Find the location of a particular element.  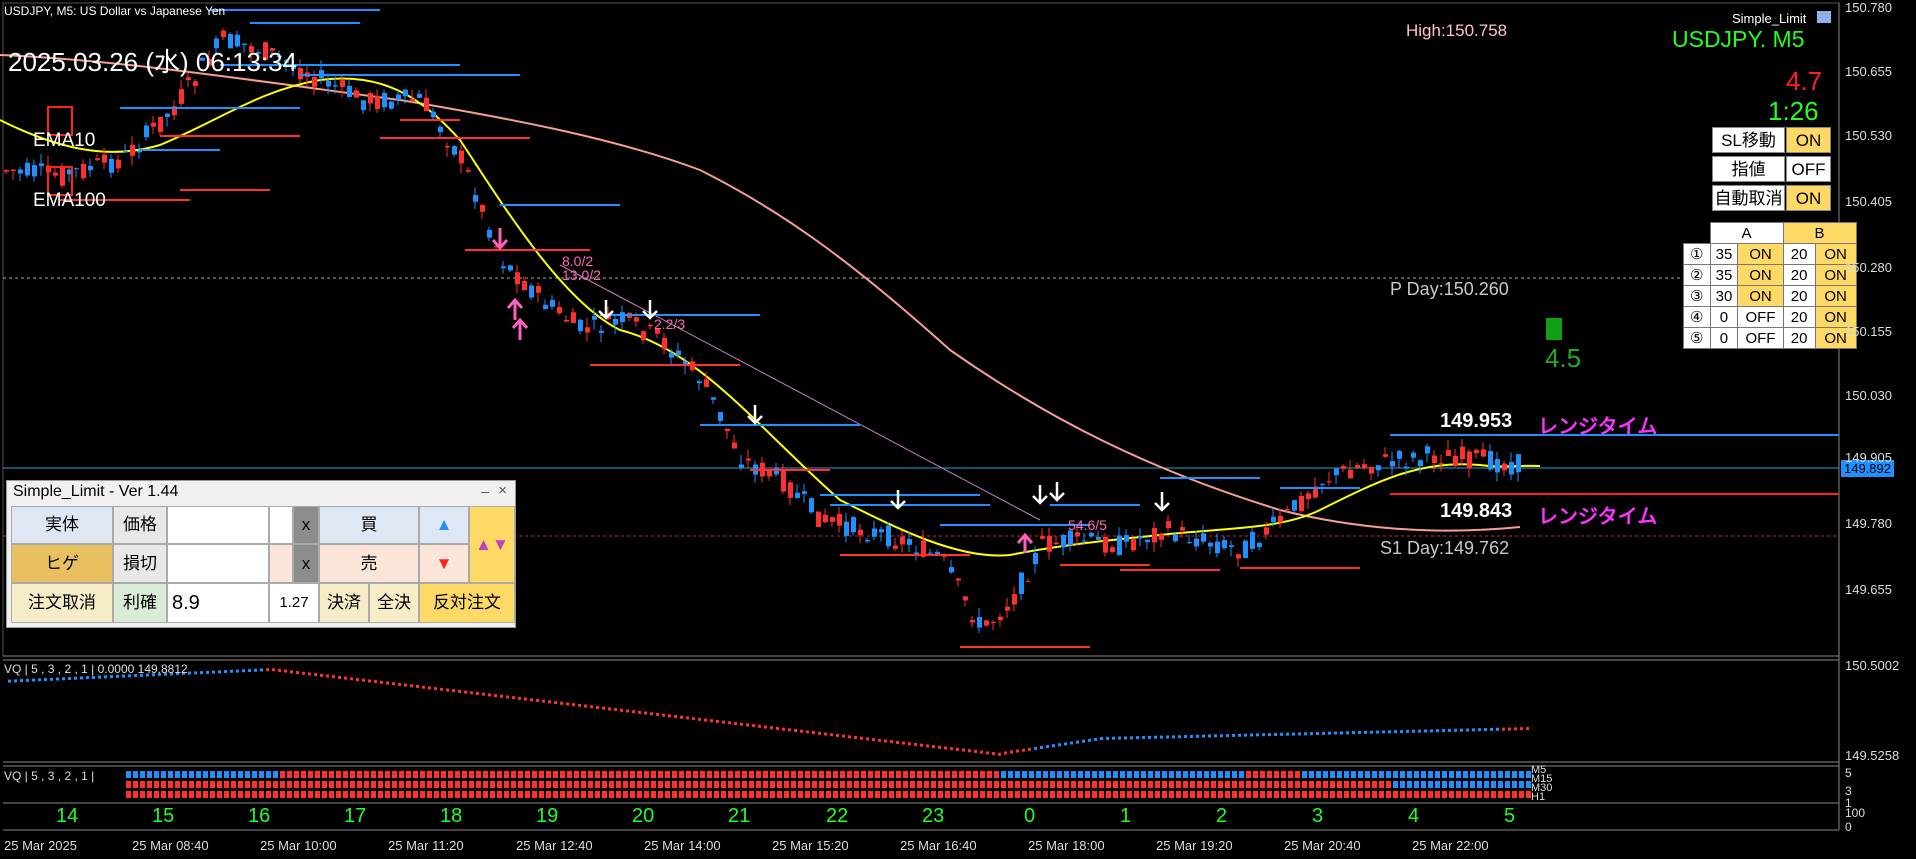

cancel-orders-button: 注文取消 is located at coordinates (62, 603).